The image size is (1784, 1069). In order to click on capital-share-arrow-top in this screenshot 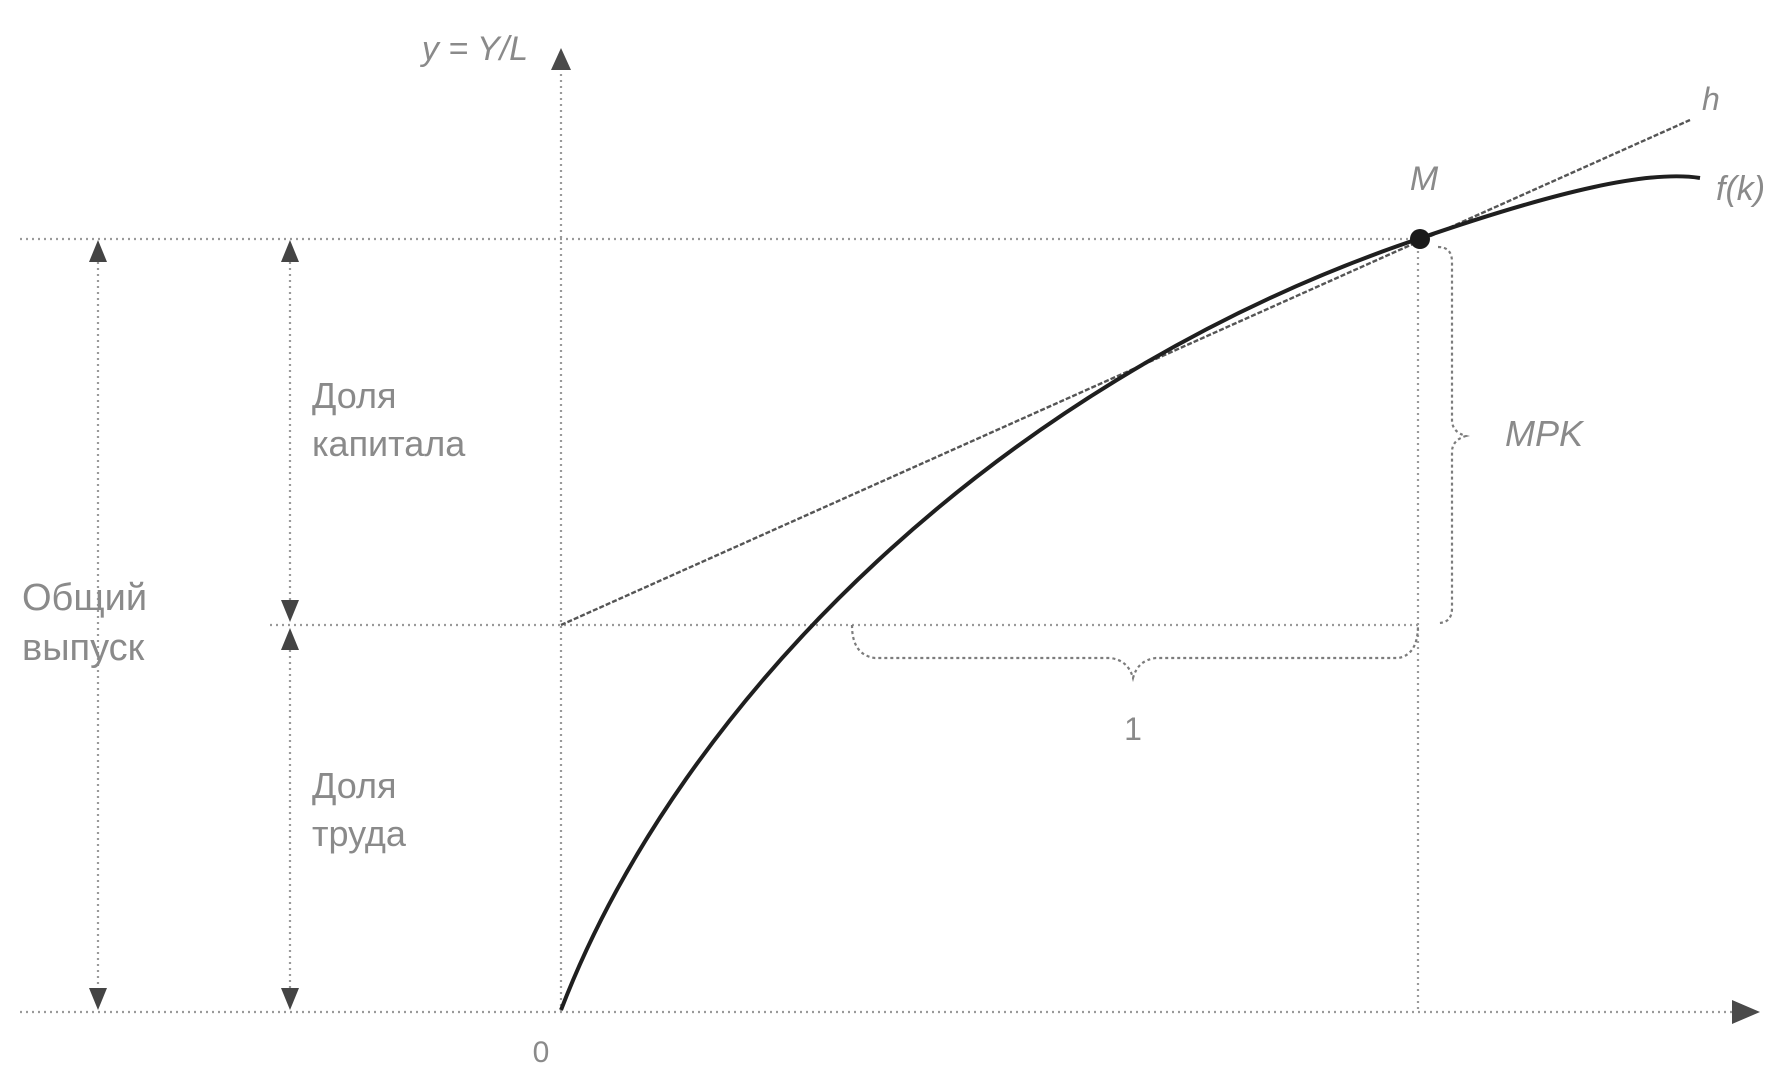, I will do `click(290, 251)`.